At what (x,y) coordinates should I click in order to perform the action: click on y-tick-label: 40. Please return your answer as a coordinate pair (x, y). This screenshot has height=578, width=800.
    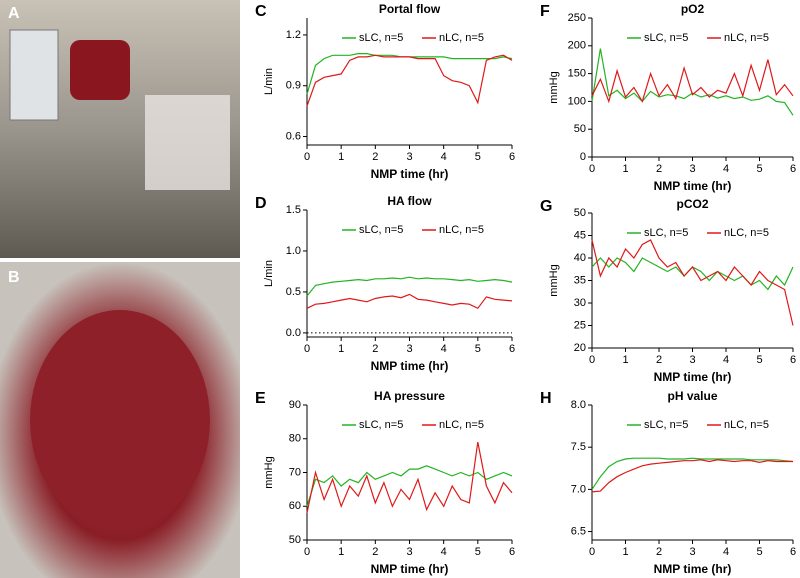
    Looking at the image, I should click on (580, 258).